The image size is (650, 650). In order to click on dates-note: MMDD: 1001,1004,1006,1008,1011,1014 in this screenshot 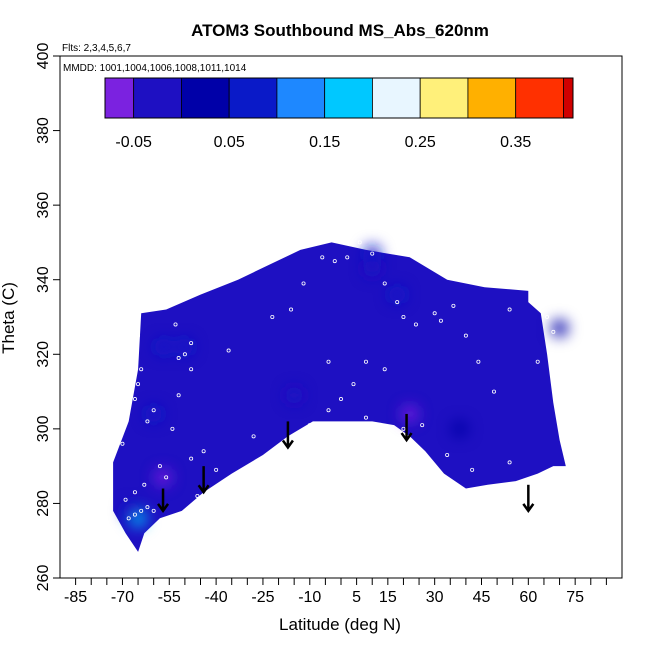, I will do `click(155, 68)`.